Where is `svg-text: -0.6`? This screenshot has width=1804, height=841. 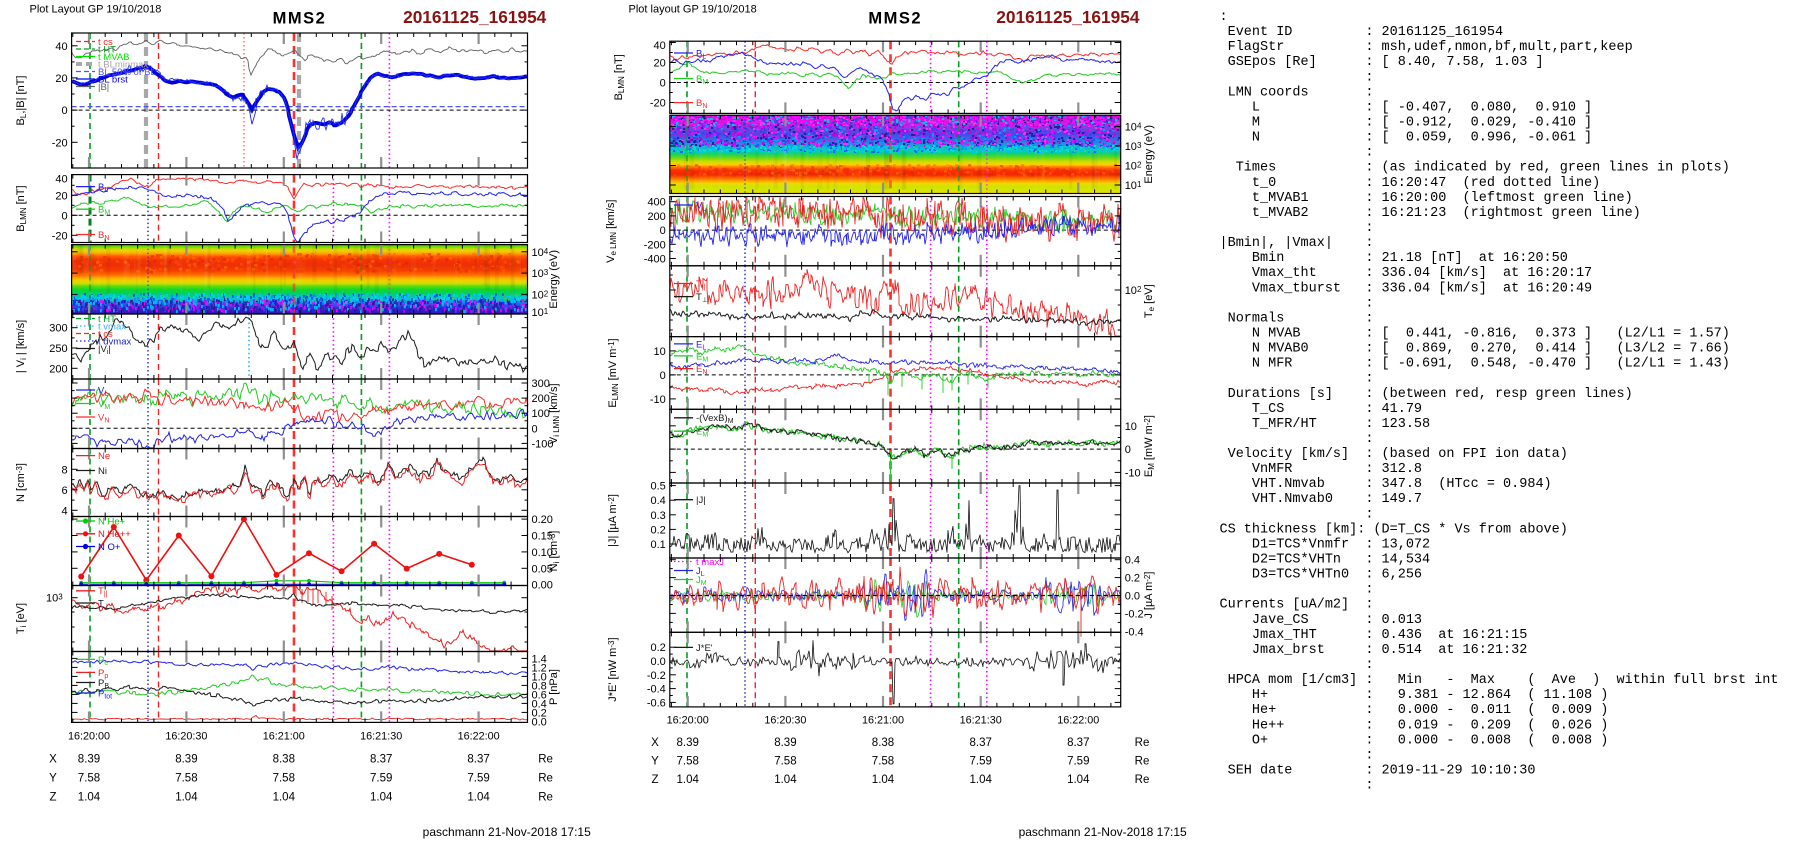 svg-text: -0.6 is located at coordinates (656, 703).